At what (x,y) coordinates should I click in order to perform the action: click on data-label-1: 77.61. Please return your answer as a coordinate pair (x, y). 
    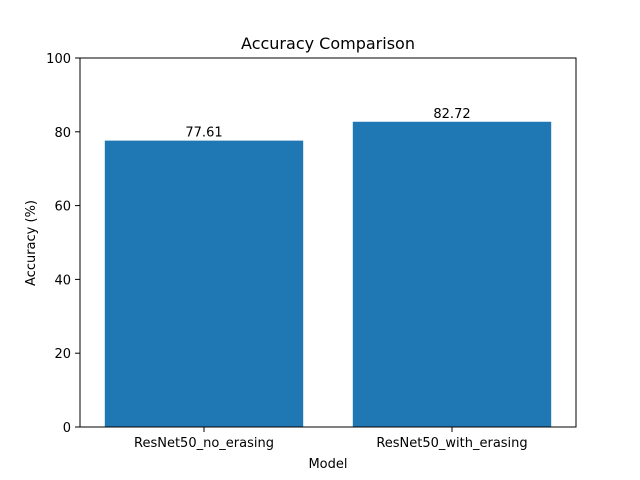
    Looking at the image, I should click on (203, 133).